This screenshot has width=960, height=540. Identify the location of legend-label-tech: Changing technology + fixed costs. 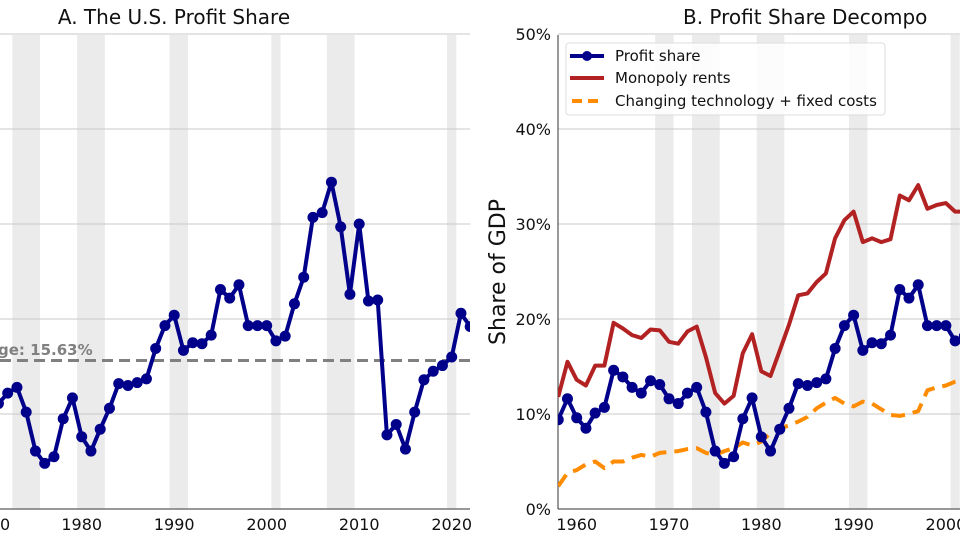
(746, 101).